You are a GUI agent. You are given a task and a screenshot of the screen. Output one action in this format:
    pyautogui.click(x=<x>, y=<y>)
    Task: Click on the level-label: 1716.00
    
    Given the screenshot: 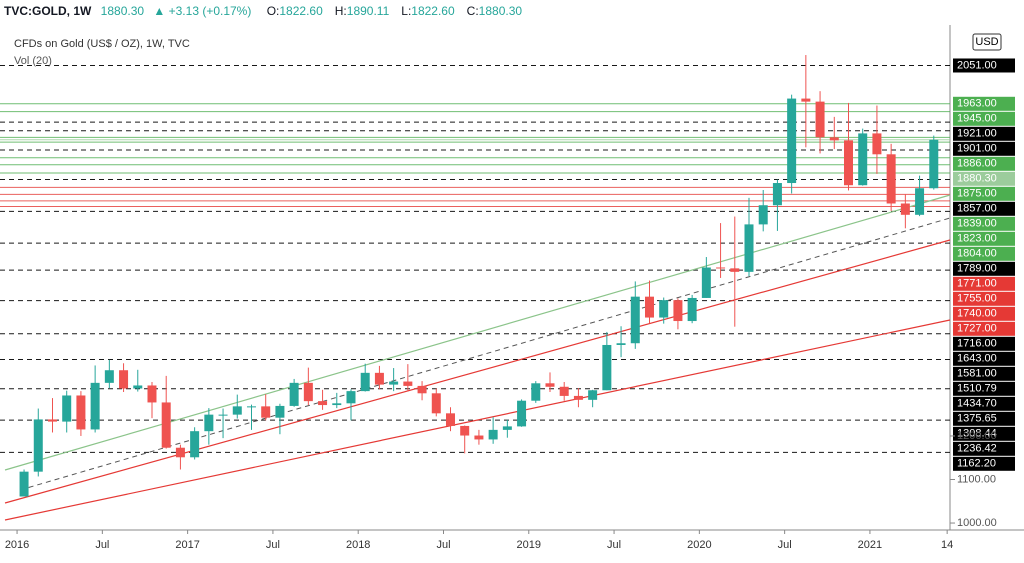 What is the action you would take?
    pyautogui.click(x=977, y=344)
    